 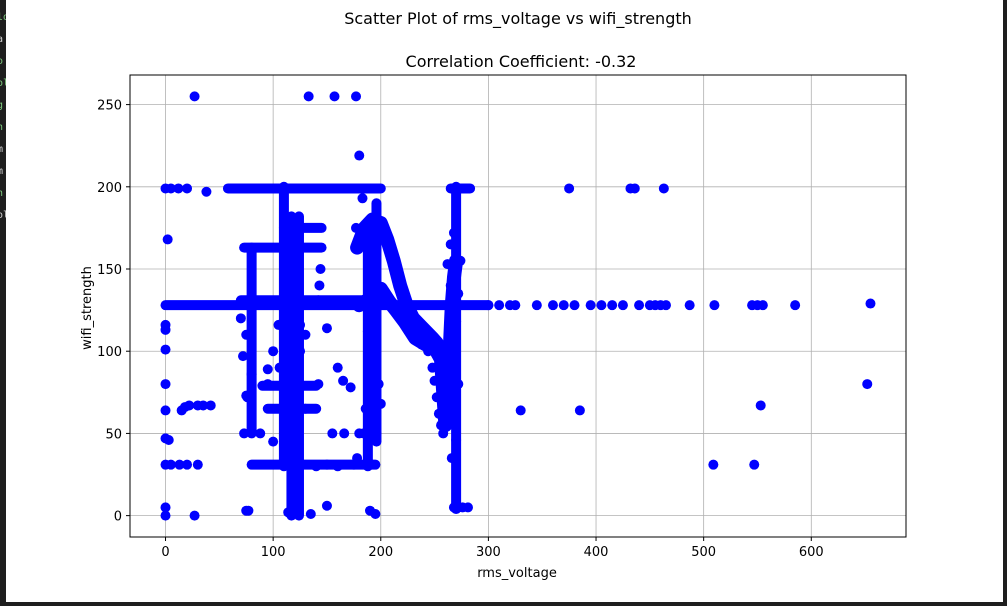 What do you see at coordinates (703, 552) in the screenshot?
I see `x-tick-label: 500` at bounding box center [703, 552].